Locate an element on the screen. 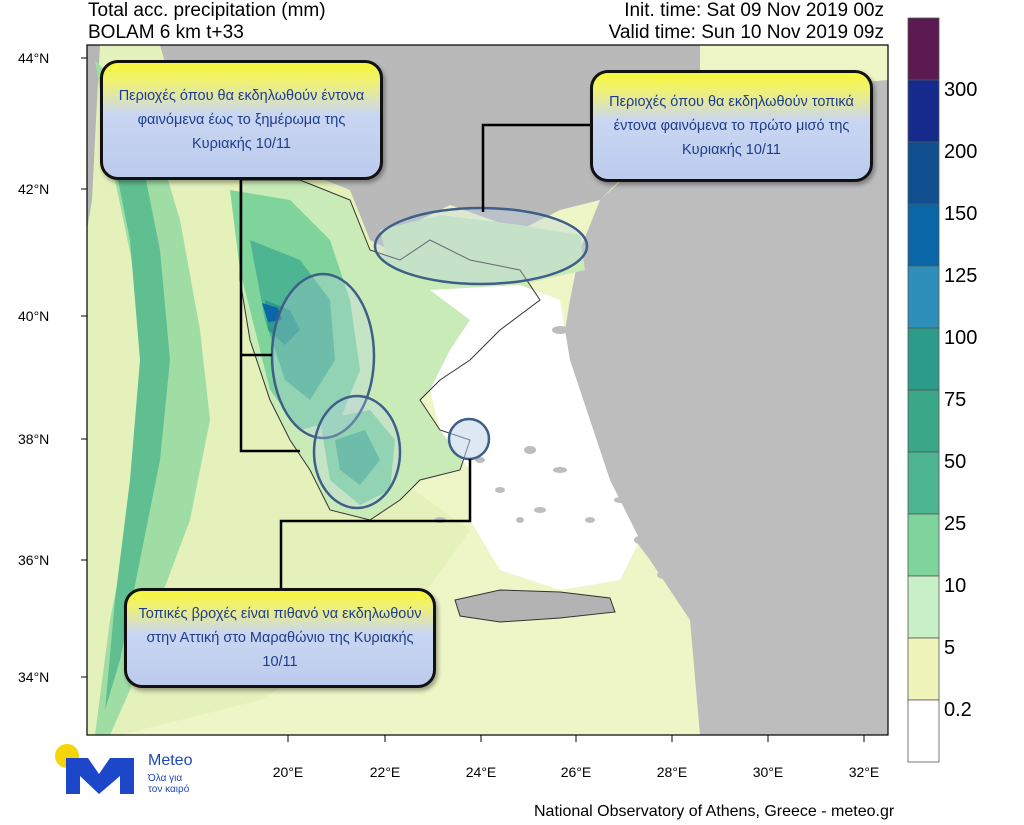 The image size is (1024, 825). precip-sea-band-core is located at coordinates (137, 400).